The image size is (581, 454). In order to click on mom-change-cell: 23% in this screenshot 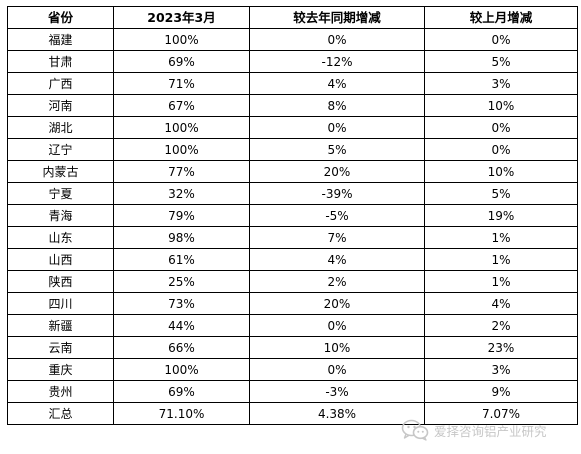, I will do `click(501, 347)`.